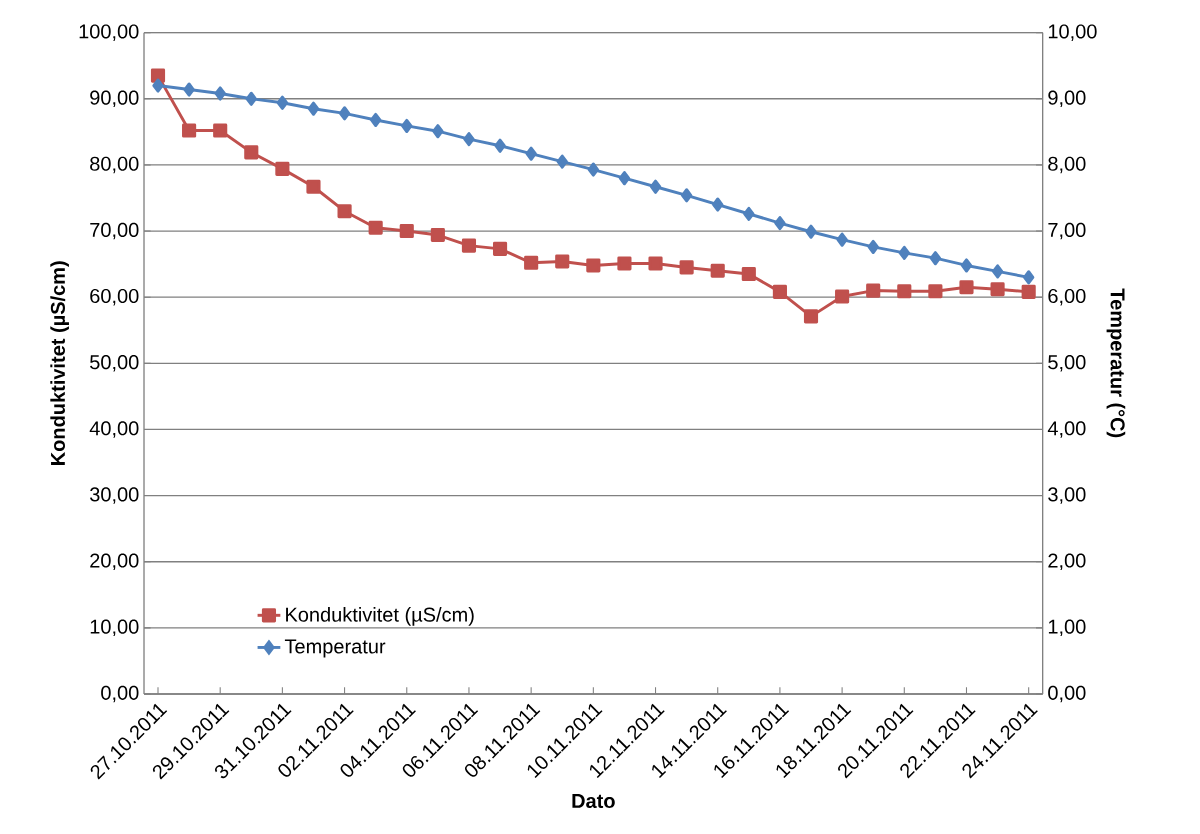 Image resolution: width=1200 pixels, height=834 pixels. I want to click on y-tick-label: 0,00, so click(120, 694).